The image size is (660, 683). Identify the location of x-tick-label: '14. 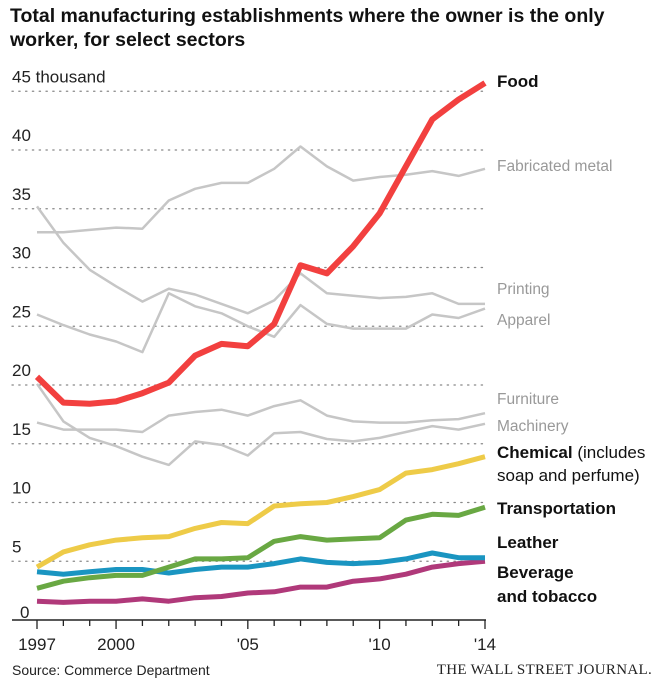
(485, 644).